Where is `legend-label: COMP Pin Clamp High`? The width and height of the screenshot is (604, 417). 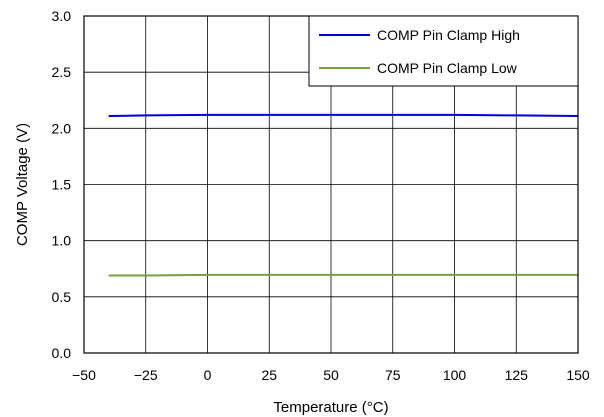 legend-label: COMP Pin Clamp High is located at coordinates (448, 35).